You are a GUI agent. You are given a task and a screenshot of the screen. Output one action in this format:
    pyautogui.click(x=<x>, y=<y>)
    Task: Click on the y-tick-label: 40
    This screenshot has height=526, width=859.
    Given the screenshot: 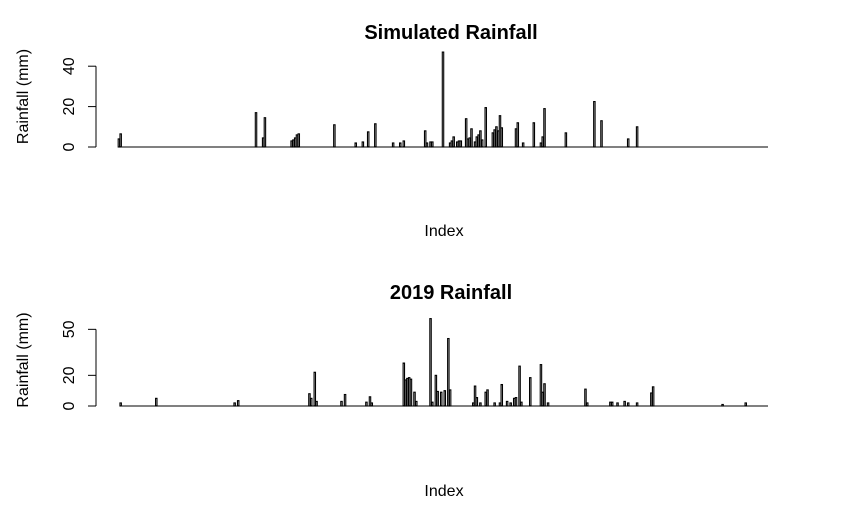 What is the action you would take?
    pyautogui.click(x=69, y=66)
    